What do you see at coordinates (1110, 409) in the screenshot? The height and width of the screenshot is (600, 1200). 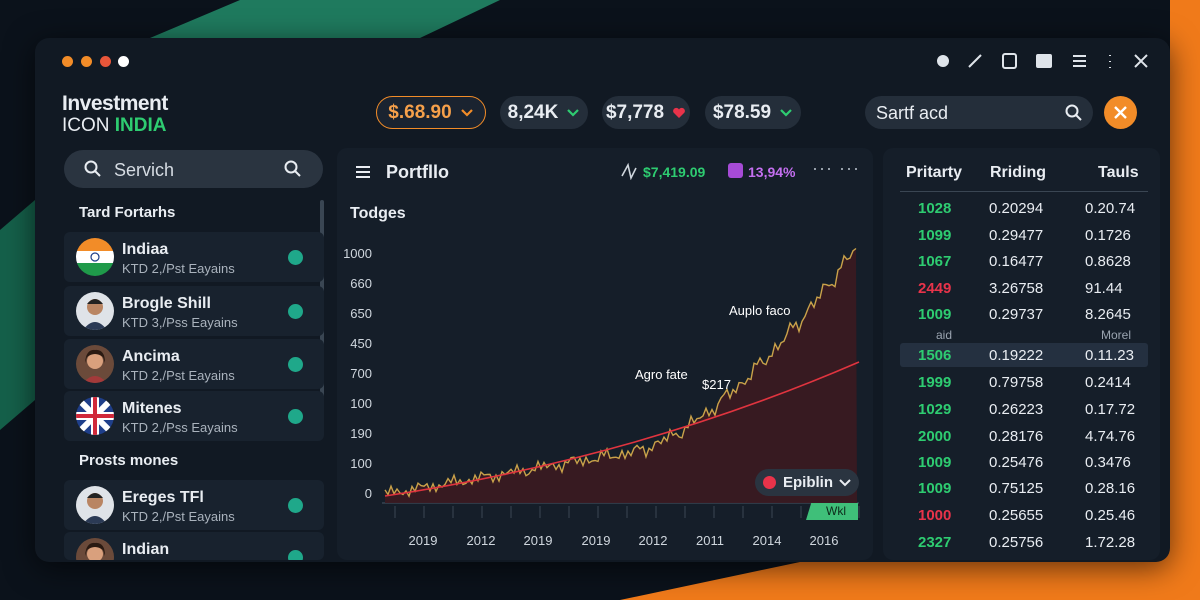 I see `table-cell: 0.17.72` at bounding box center [1110, 409].